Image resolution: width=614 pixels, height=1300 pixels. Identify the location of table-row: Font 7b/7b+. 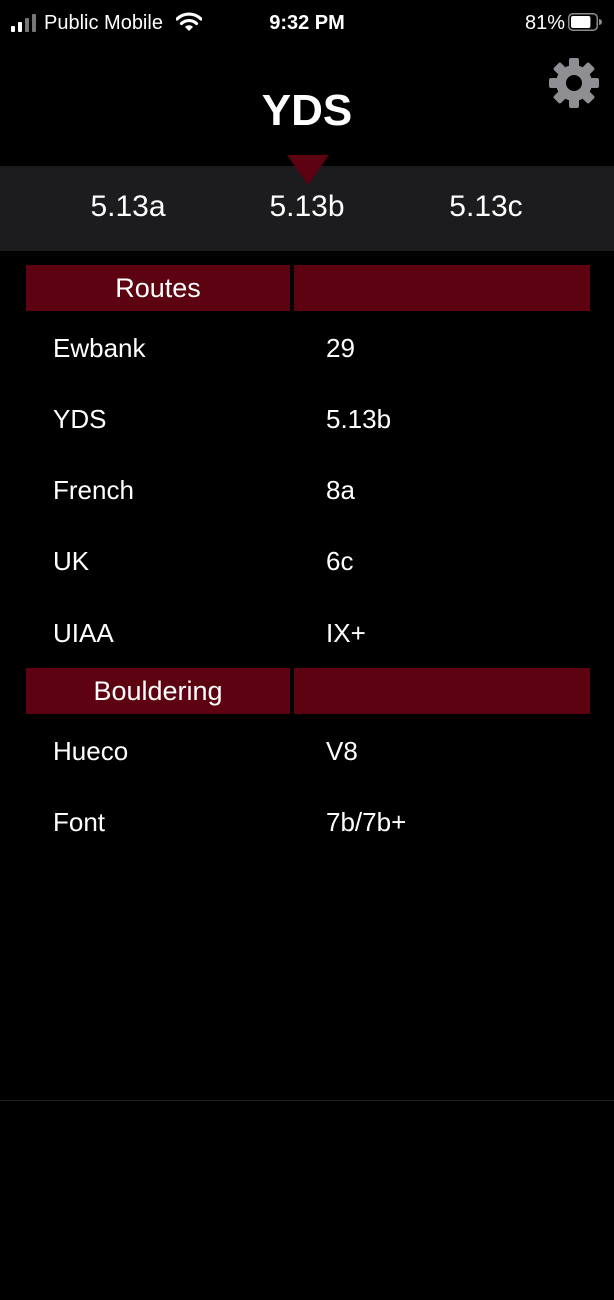
(307, 827).